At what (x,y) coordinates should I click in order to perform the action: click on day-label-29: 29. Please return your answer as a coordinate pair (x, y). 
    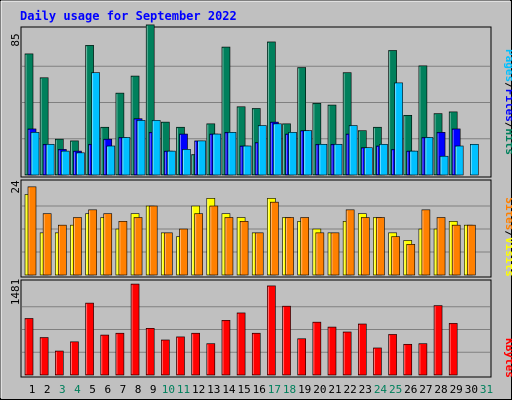
    Looking at the image, I should click on (456, 389).